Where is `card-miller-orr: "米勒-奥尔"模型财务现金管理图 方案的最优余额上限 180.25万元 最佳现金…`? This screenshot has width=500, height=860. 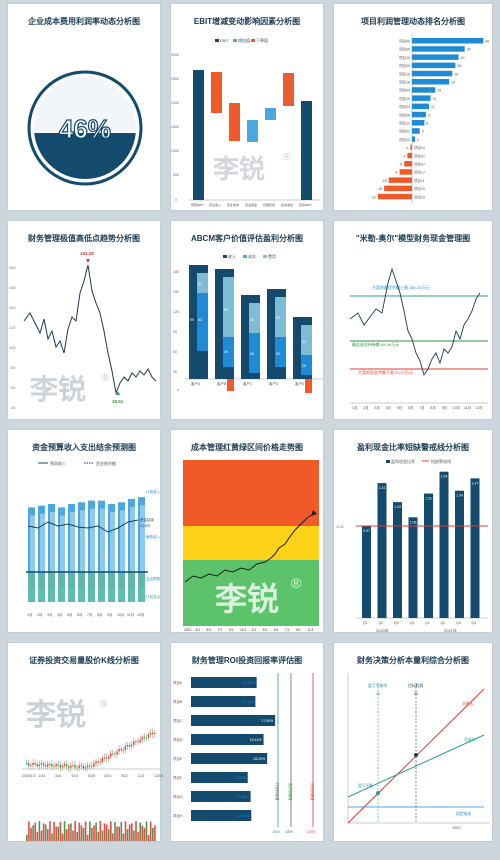 card-miller-orr: "米勒-奥尔"模型财务现金管理图 方案的最优余额上限 180.25万元 最佳现金… is located at coordinates (413, 320).